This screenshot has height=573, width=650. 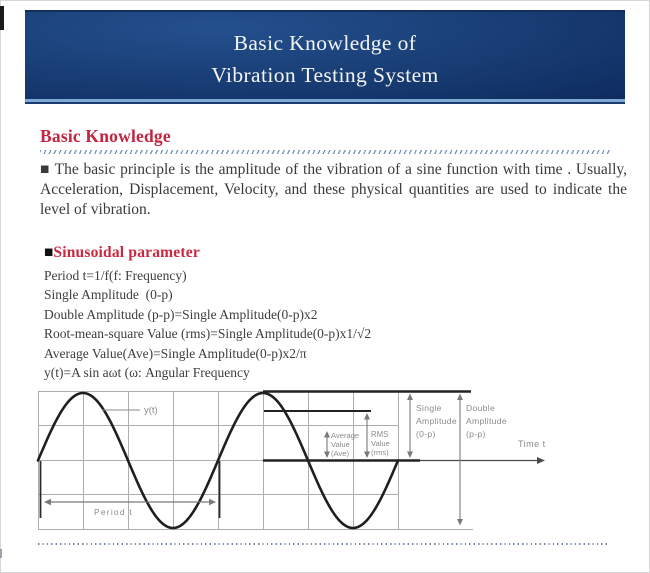 What do you see at coordinates (340, 453) in the screenshot?
I see `average-label-3: (Ave)` at bounding box center [340, 453].